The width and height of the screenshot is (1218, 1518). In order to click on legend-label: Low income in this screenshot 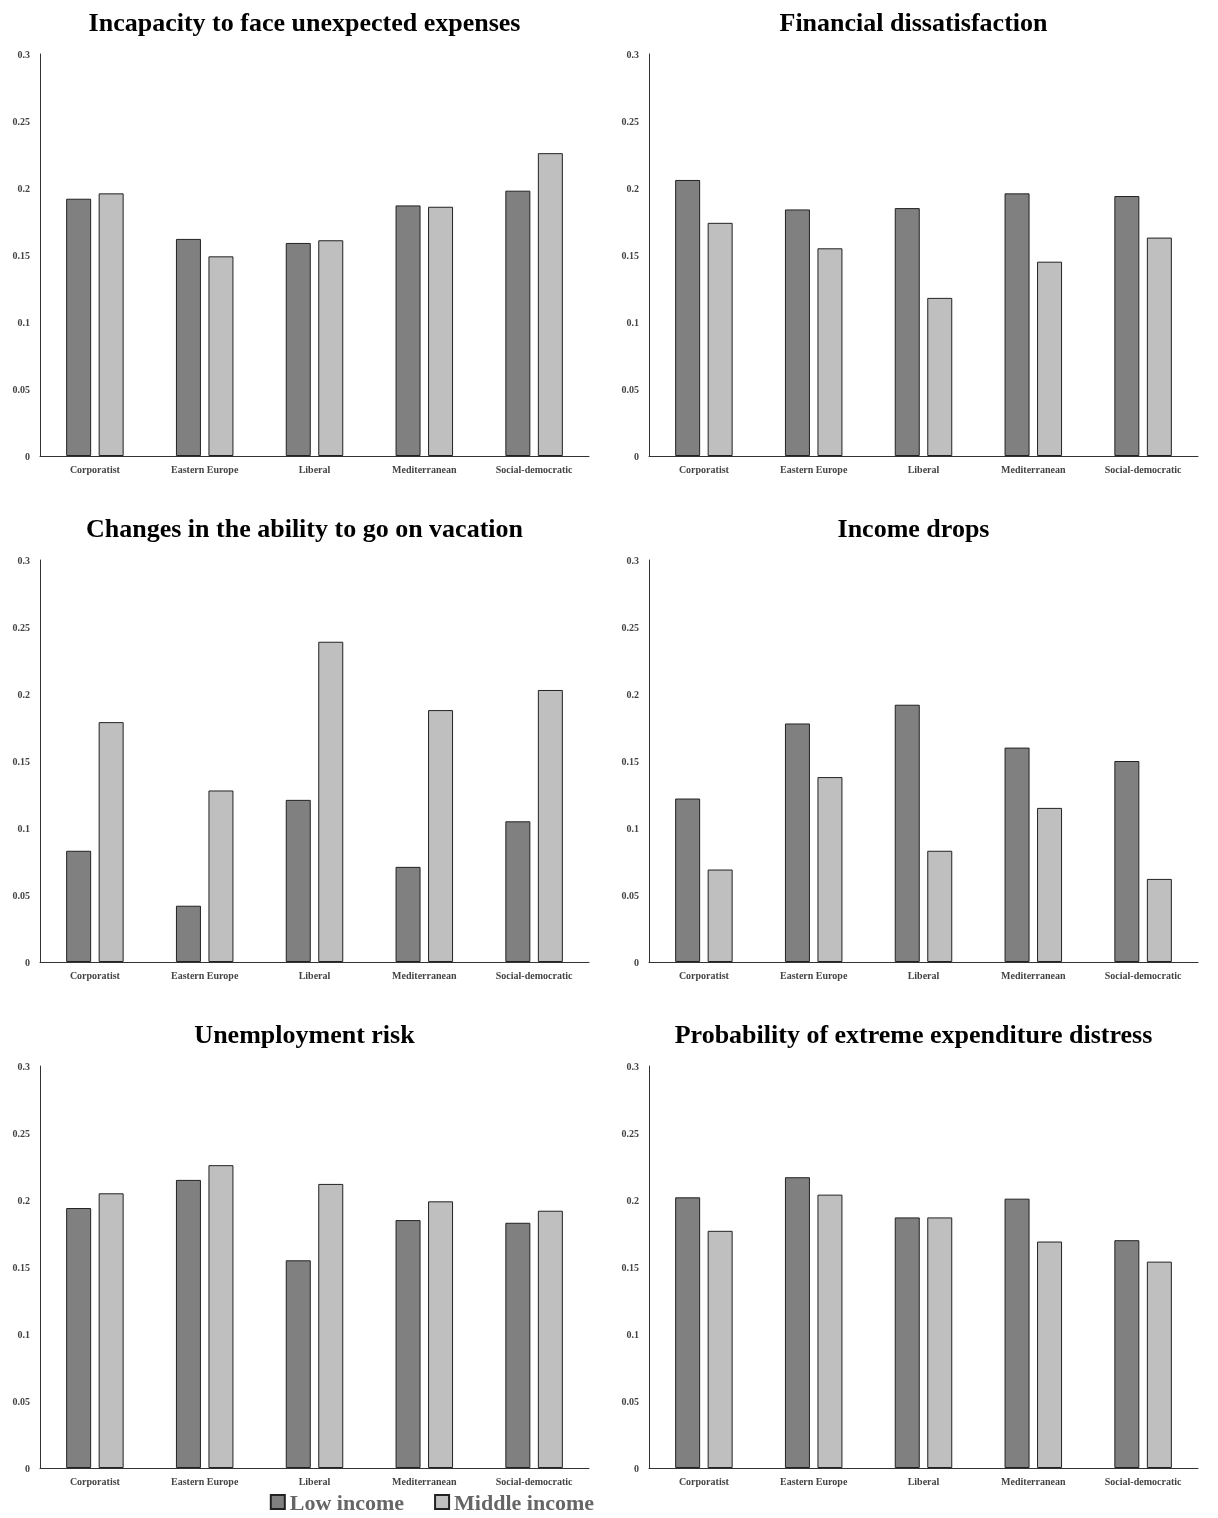, I will do `click(347, 1502)`.